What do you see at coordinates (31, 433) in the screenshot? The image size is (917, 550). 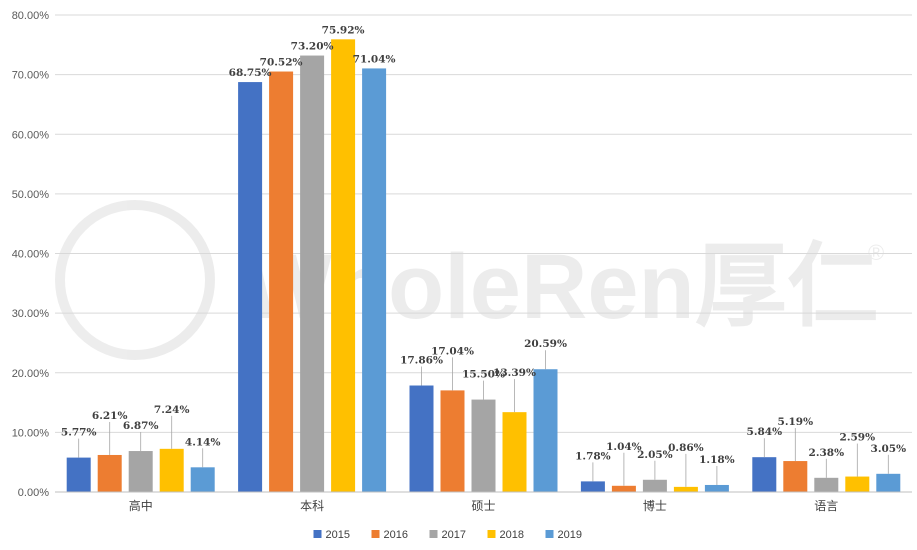 I see `y-tick-label: 10.00%` at bounding box center [31, 433].